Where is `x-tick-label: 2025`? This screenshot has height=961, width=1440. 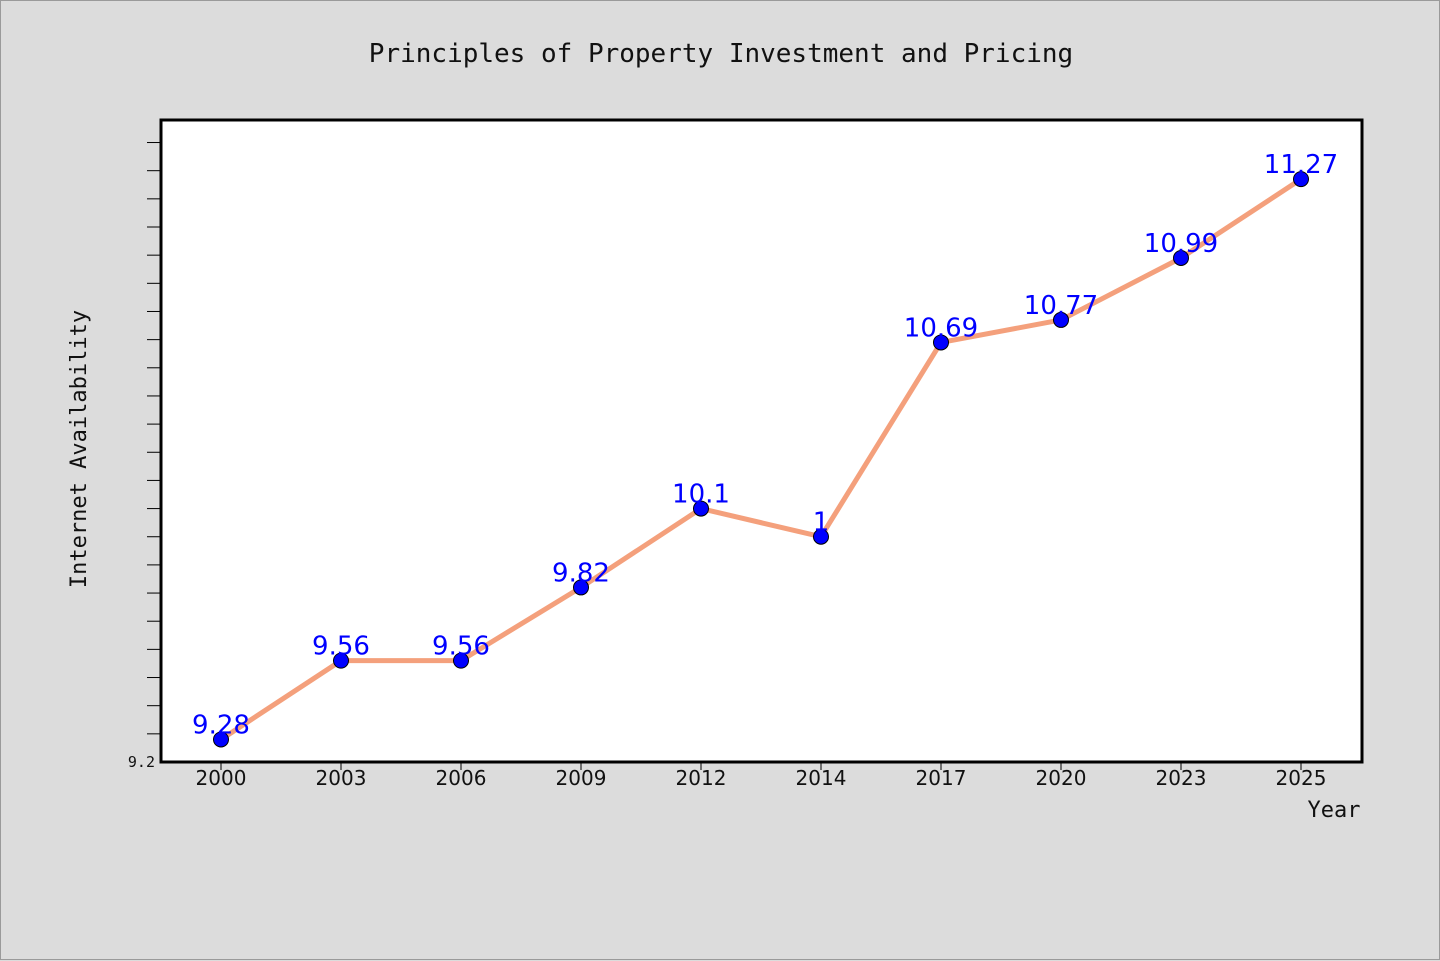 x-tick-label: 2025 is located at coordinates (1301, 778).